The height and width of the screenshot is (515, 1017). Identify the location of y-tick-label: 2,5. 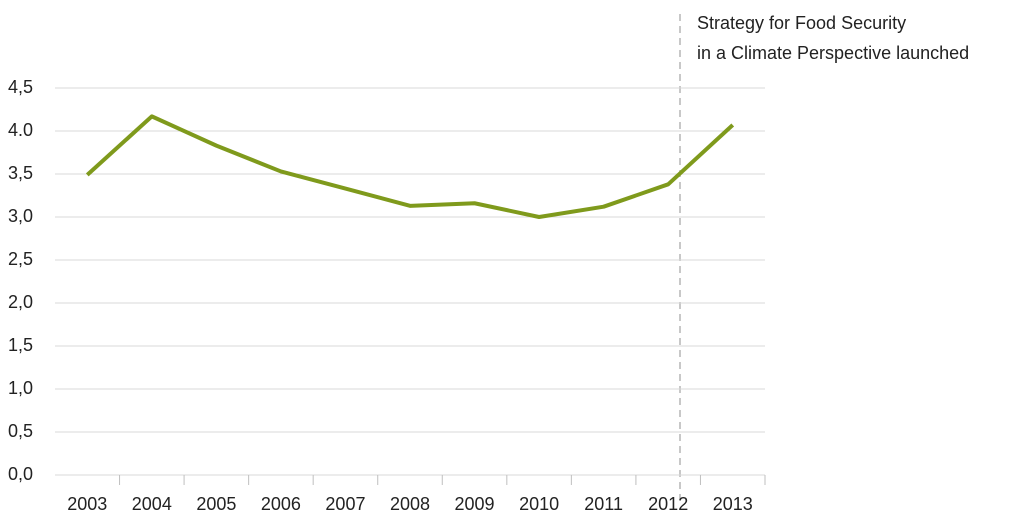
(20, 259).